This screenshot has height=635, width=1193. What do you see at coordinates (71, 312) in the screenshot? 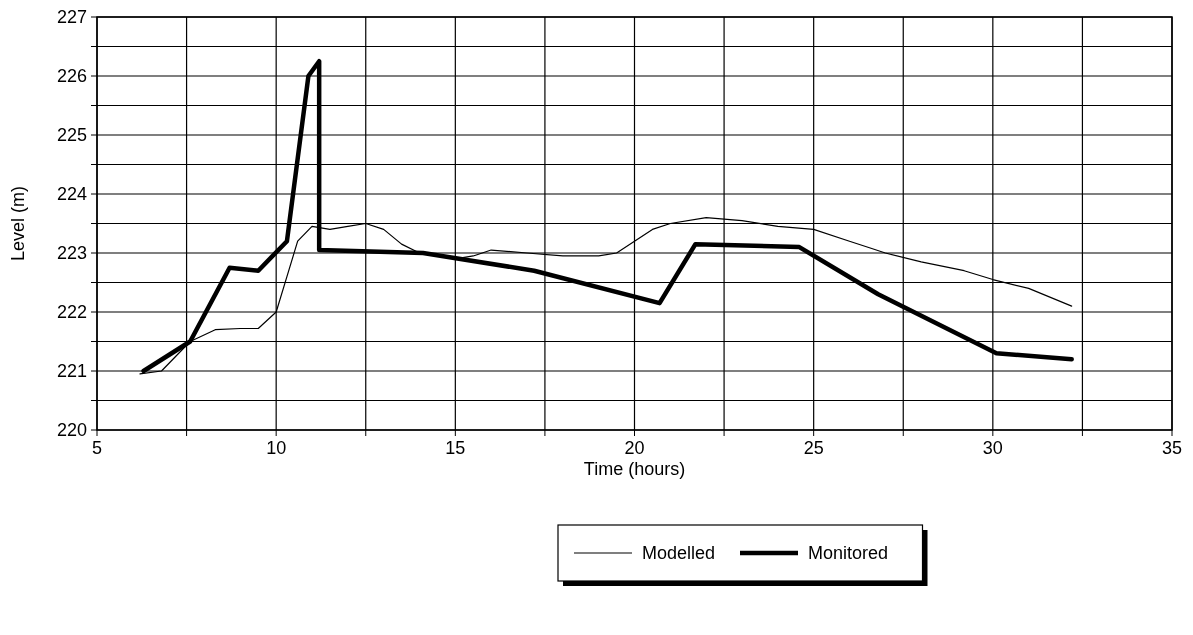
I see `y-tick-label: 222` at bounding box center [71, 312].